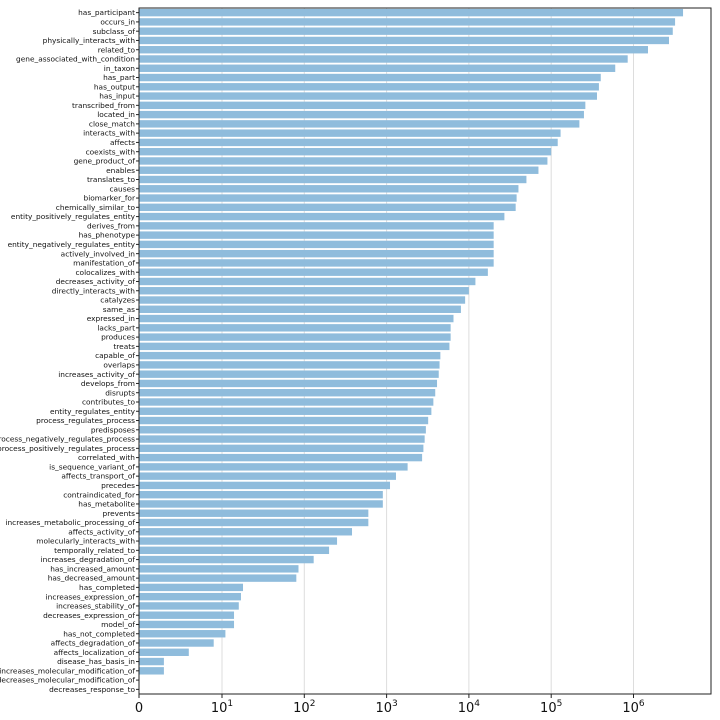  What do you see at coordinates (368, 96) in the screenshot?
I see `bar-has-input` at bounding box center [368, 96].